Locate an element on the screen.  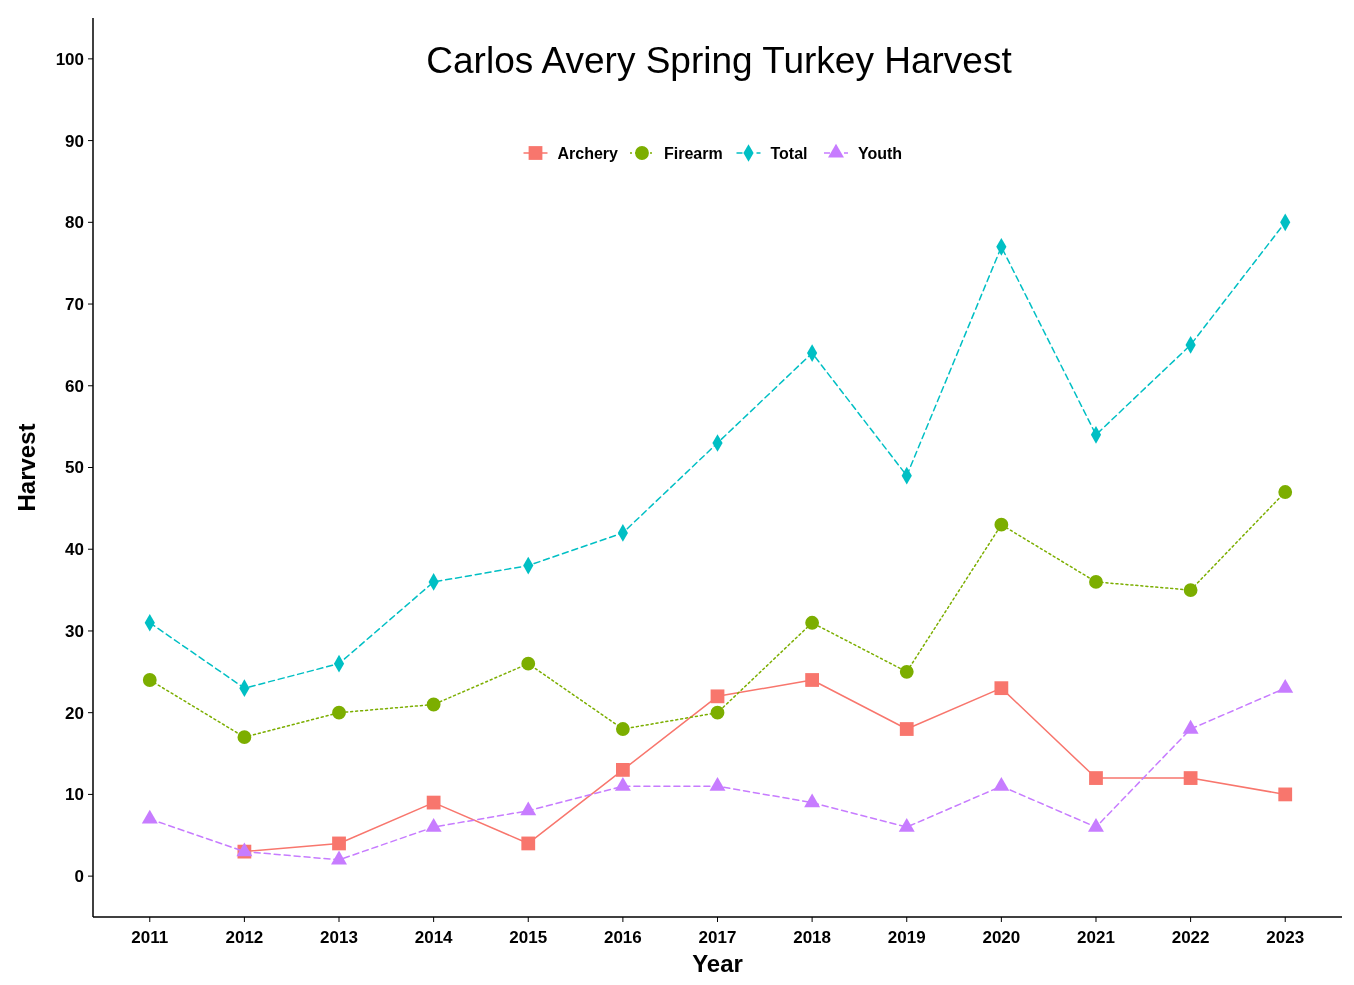
y-tick-label: 40 is located at coordinates (74, 550).